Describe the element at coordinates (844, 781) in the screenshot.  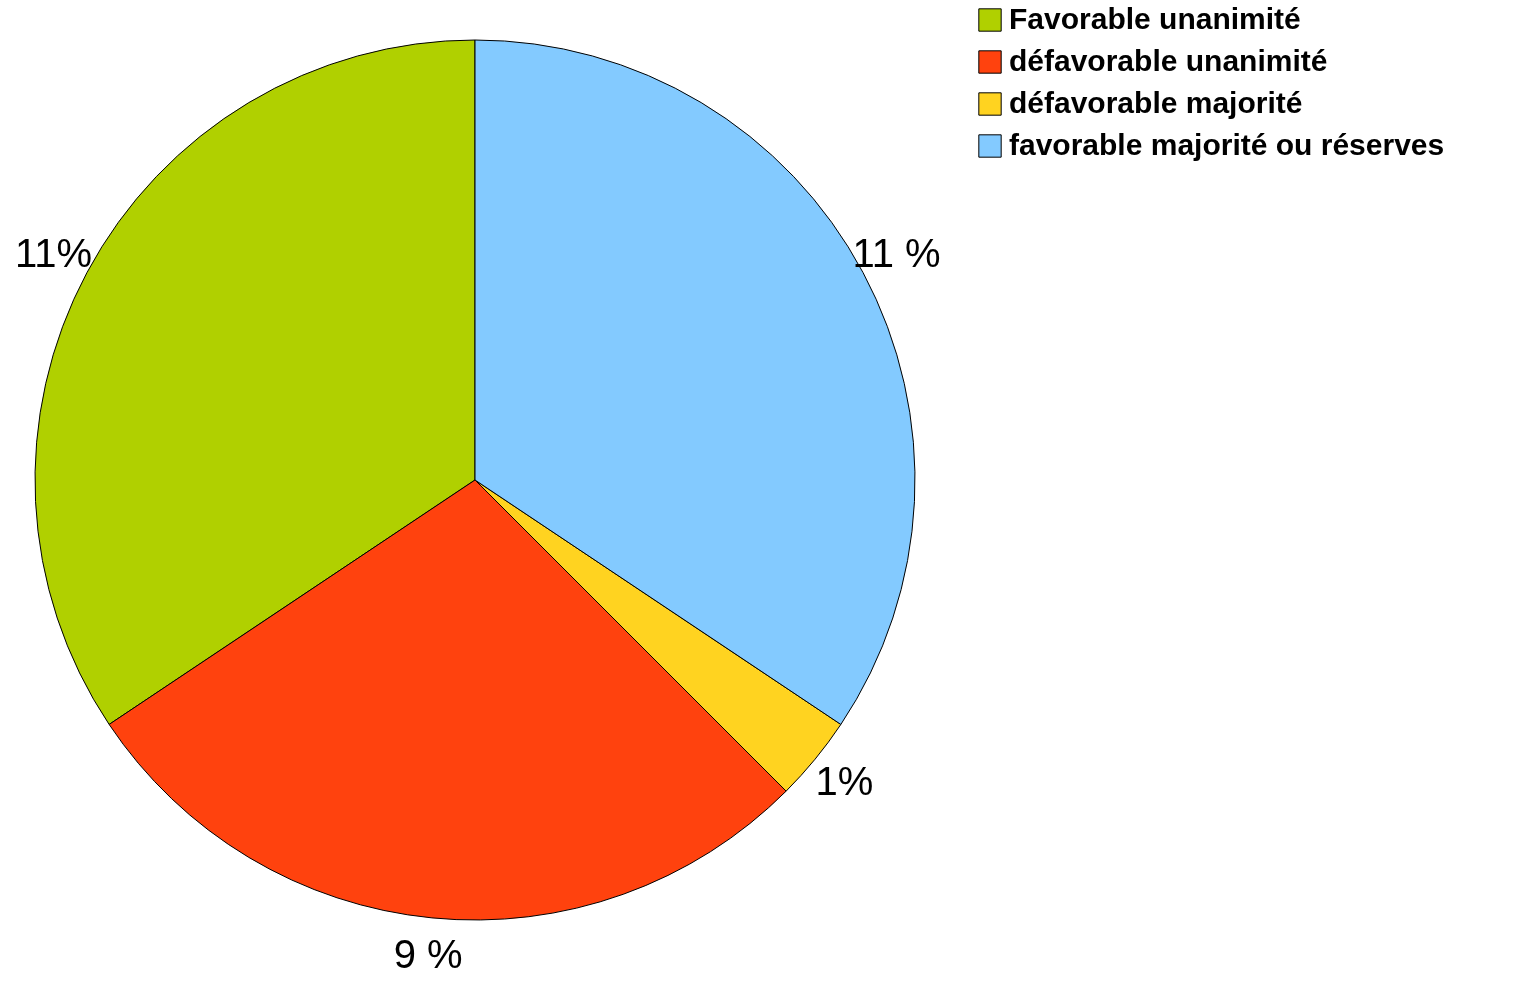
I see `data-label: 1%` at that location.